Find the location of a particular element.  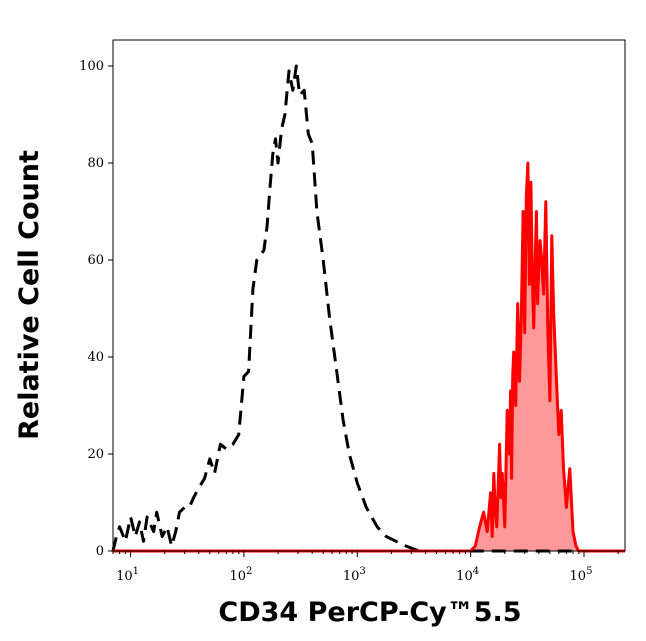

y-ticks: 0 20 40 60 80 100 is located at coordinates (96, 309).